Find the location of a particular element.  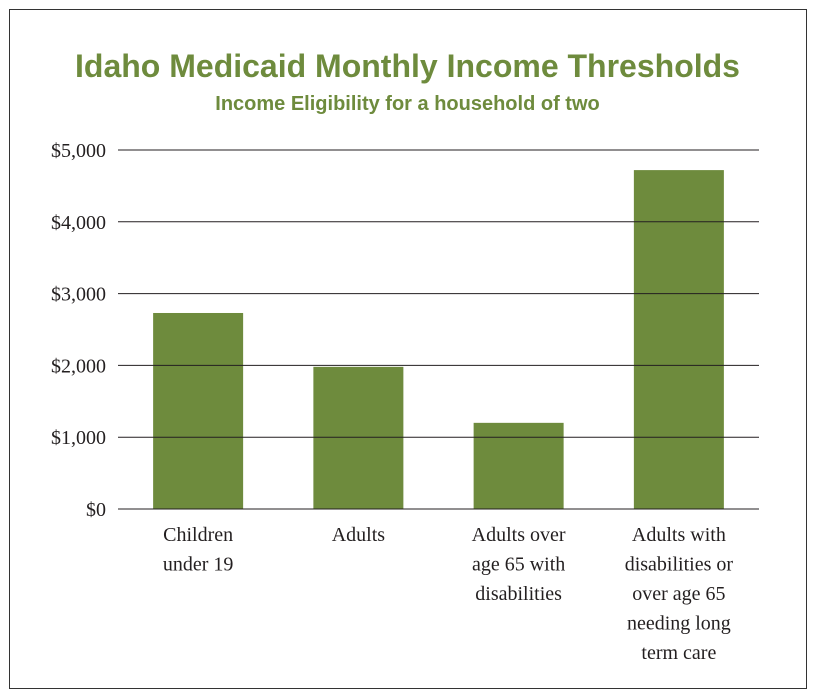

y-tick-label: $4,000 is located at coordinates (78, 223).